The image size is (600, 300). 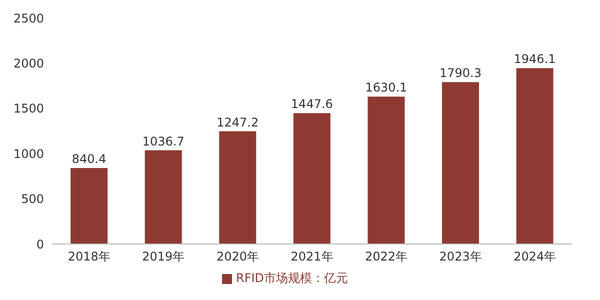 I want to click on data-label: 1630.1, so click(x=386, y=87).